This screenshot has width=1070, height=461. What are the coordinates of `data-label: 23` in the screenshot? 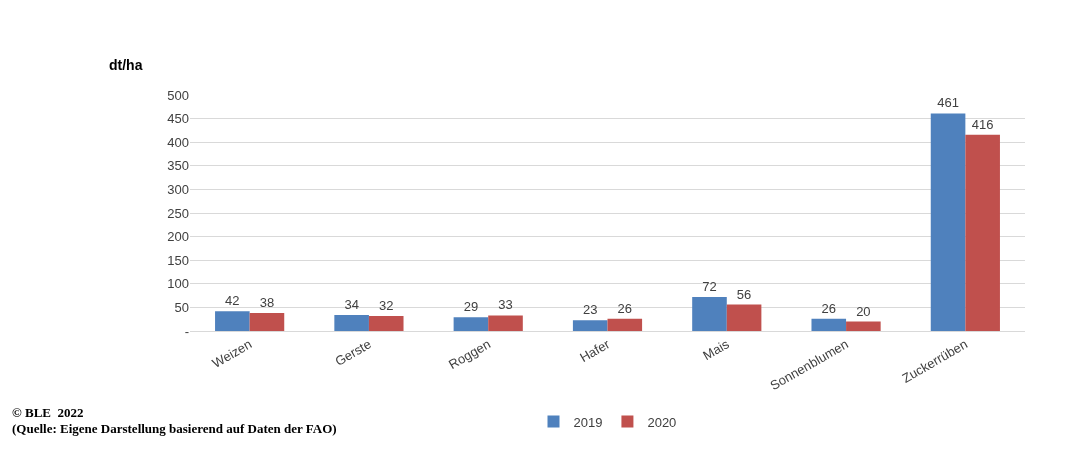 It's located at (590, 310).